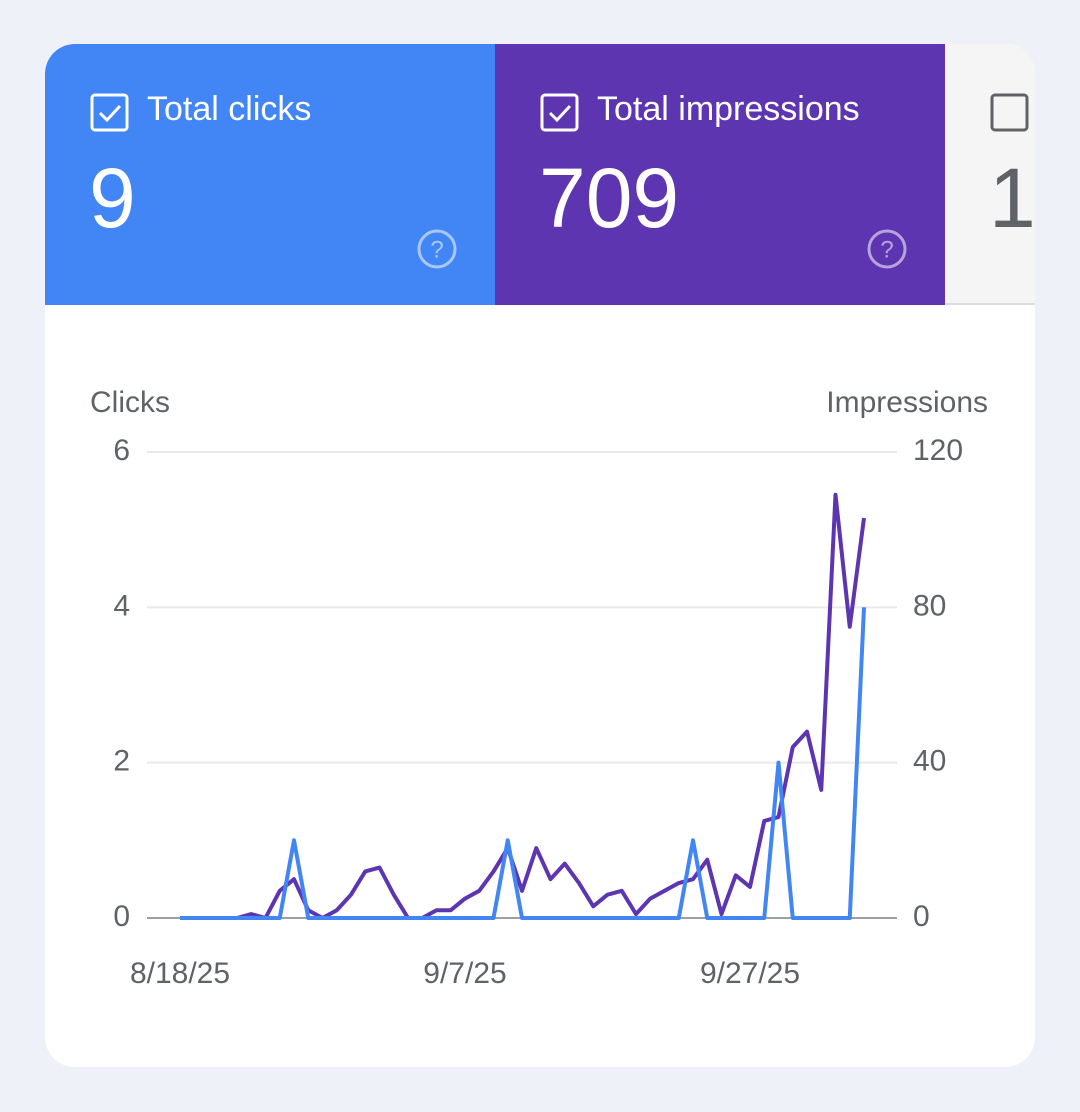  Describe the element at coordinates (121, 450) in the screenshot. I see `y-tick-label: 6` at that location.